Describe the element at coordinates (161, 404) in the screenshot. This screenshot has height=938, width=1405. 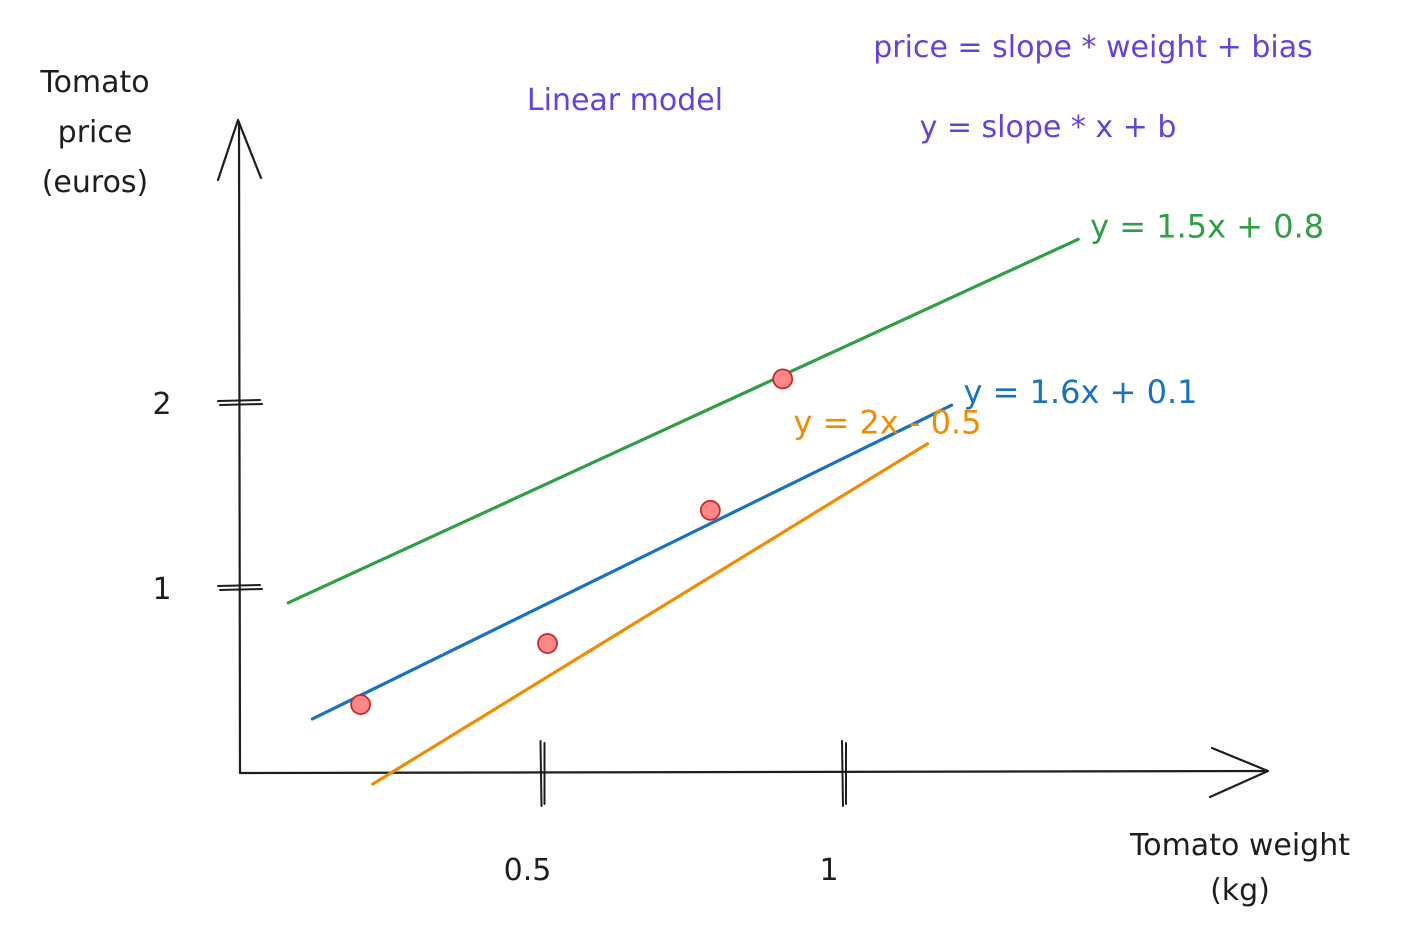
I see `y-tick-label-1: 2` at that location.